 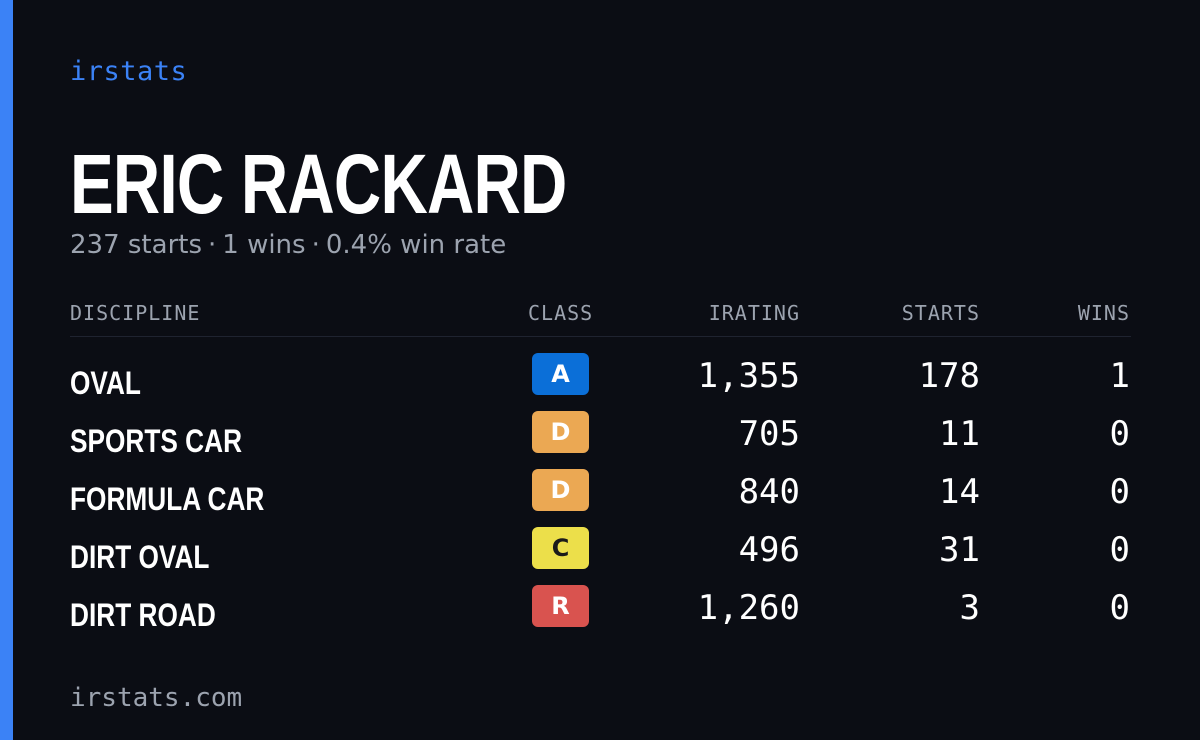 What do you see at coordinates (600, 440) in the screenshot?
I see `table-row: SPORTS CAR D 705 11 0` at bounding box center [600, 440].